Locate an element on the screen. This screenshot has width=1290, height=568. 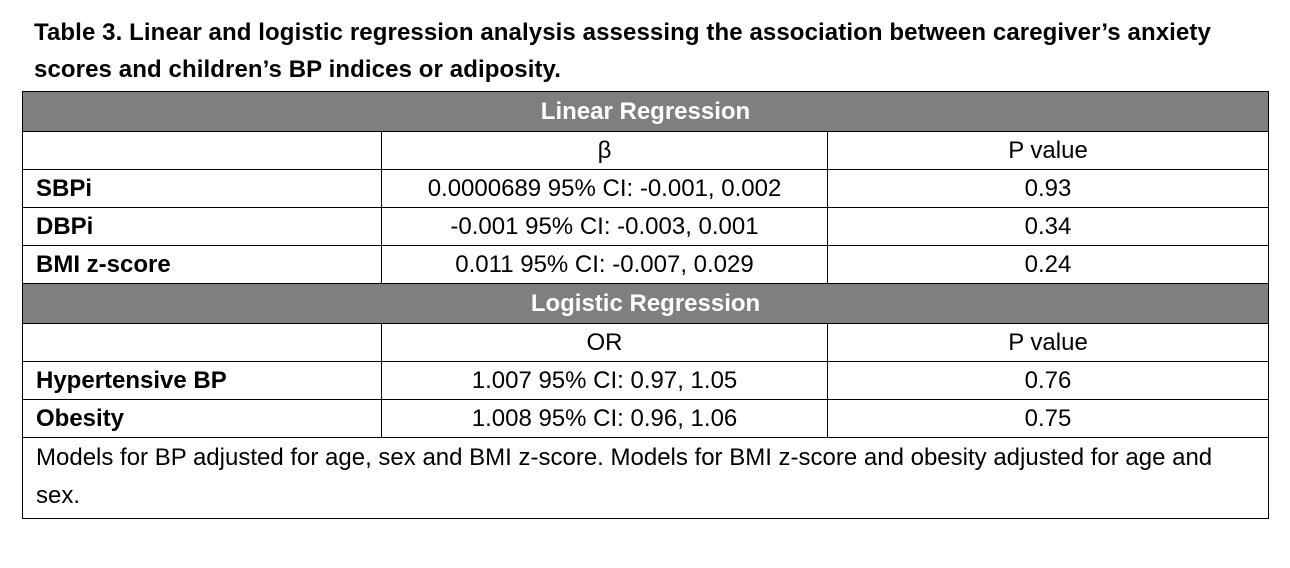
logistic-section-title: Logistic Regression is located at coordinates (645, 303).